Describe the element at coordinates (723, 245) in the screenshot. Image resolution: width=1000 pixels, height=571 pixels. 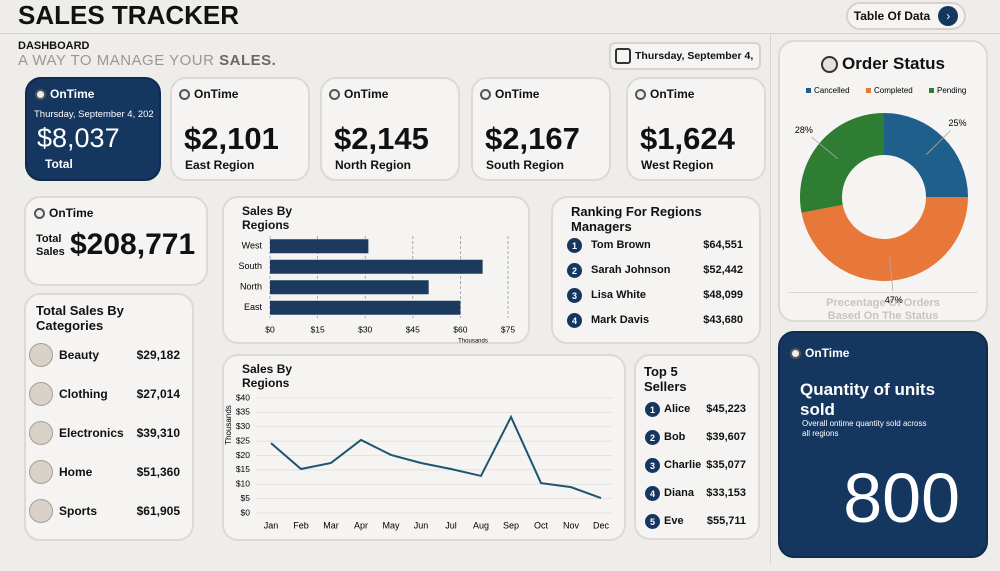
I see `manager-value: $64,551` at that location.